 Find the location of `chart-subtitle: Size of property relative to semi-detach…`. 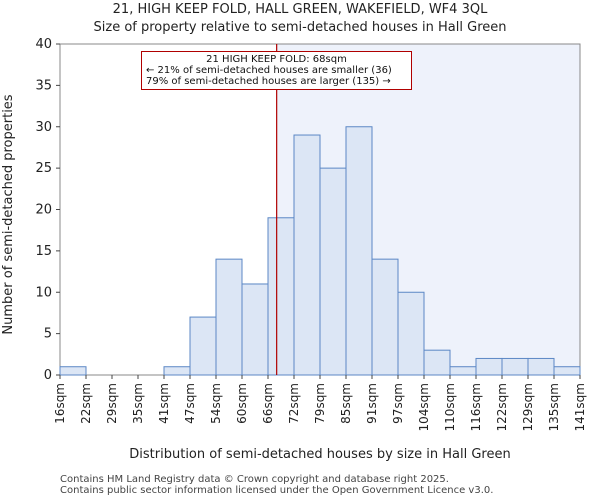

chart-subtitle: Size of property relative to semi-detach… is located at coordinates (300, 27).